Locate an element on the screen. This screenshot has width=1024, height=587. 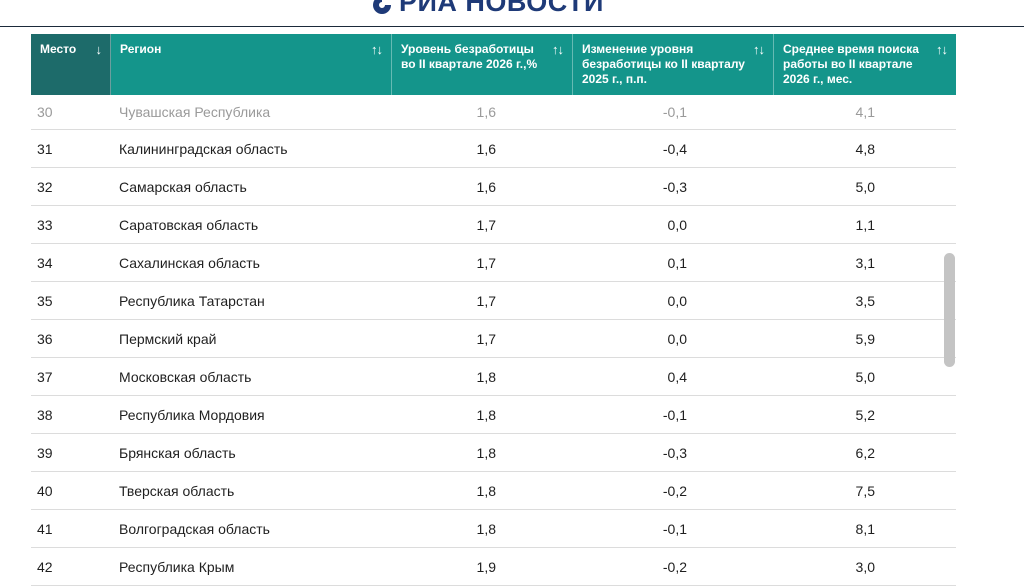
time-cell: 5,2 is located at coordinates (865, 414).